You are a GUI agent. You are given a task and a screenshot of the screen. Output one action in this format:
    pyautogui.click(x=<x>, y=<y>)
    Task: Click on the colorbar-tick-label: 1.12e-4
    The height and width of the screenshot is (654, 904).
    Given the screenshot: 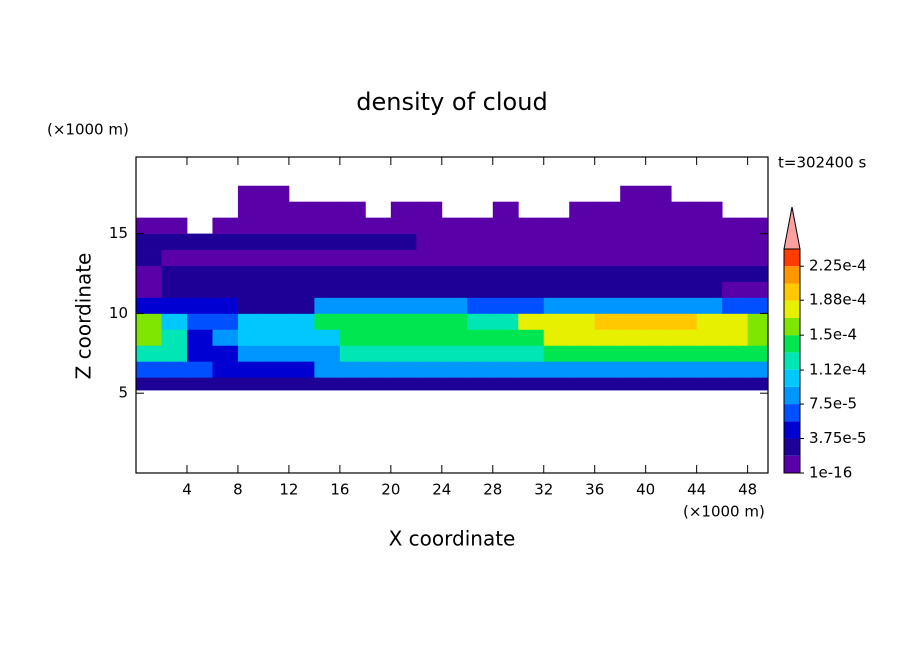 What is the action you would take?
    pyautogui.click(x=838, y=370)
    